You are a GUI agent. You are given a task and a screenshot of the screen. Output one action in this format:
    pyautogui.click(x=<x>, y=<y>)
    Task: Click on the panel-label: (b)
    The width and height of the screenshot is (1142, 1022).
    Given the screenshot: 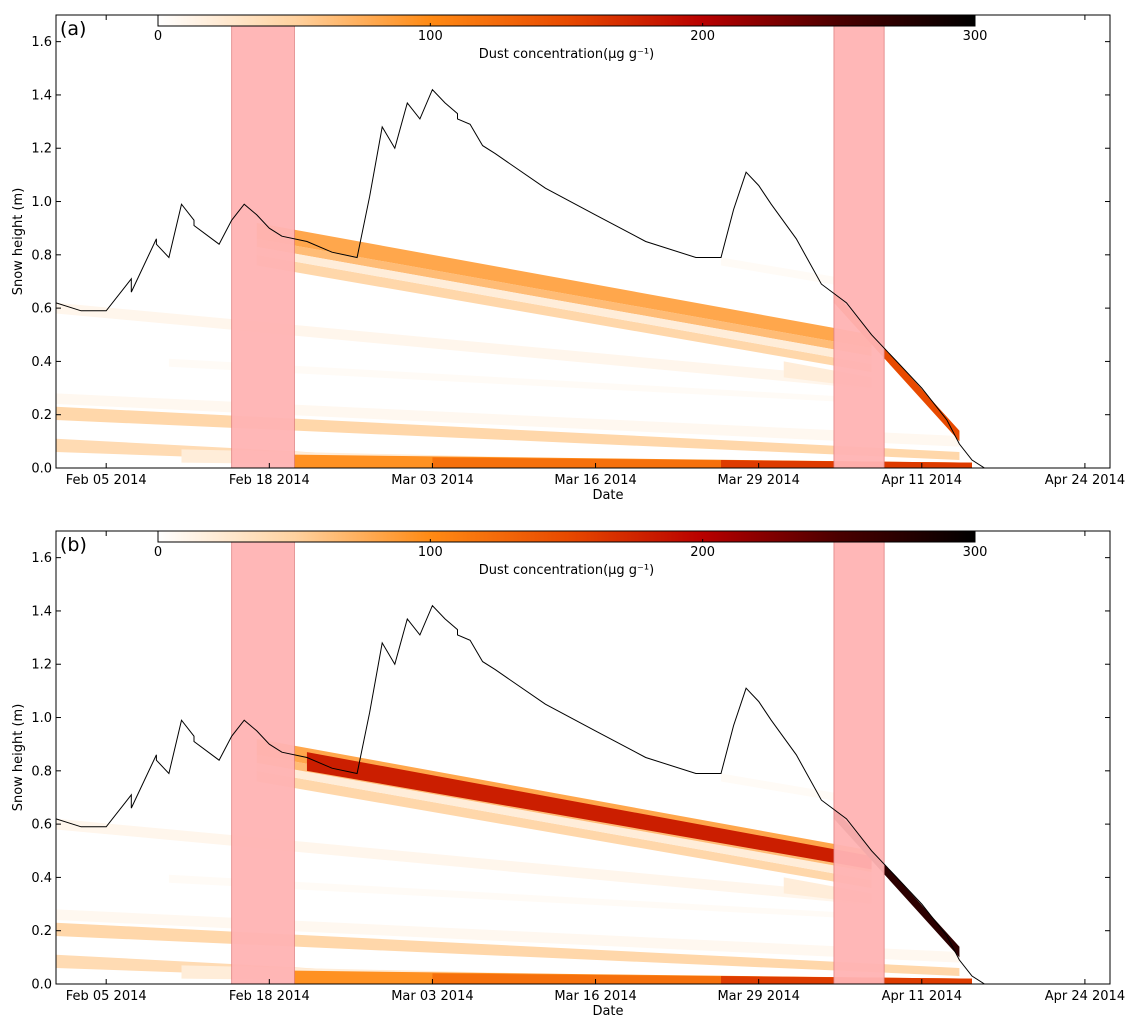 What is the action you would take?
    pyautogui.click(x=73, y=545)
    